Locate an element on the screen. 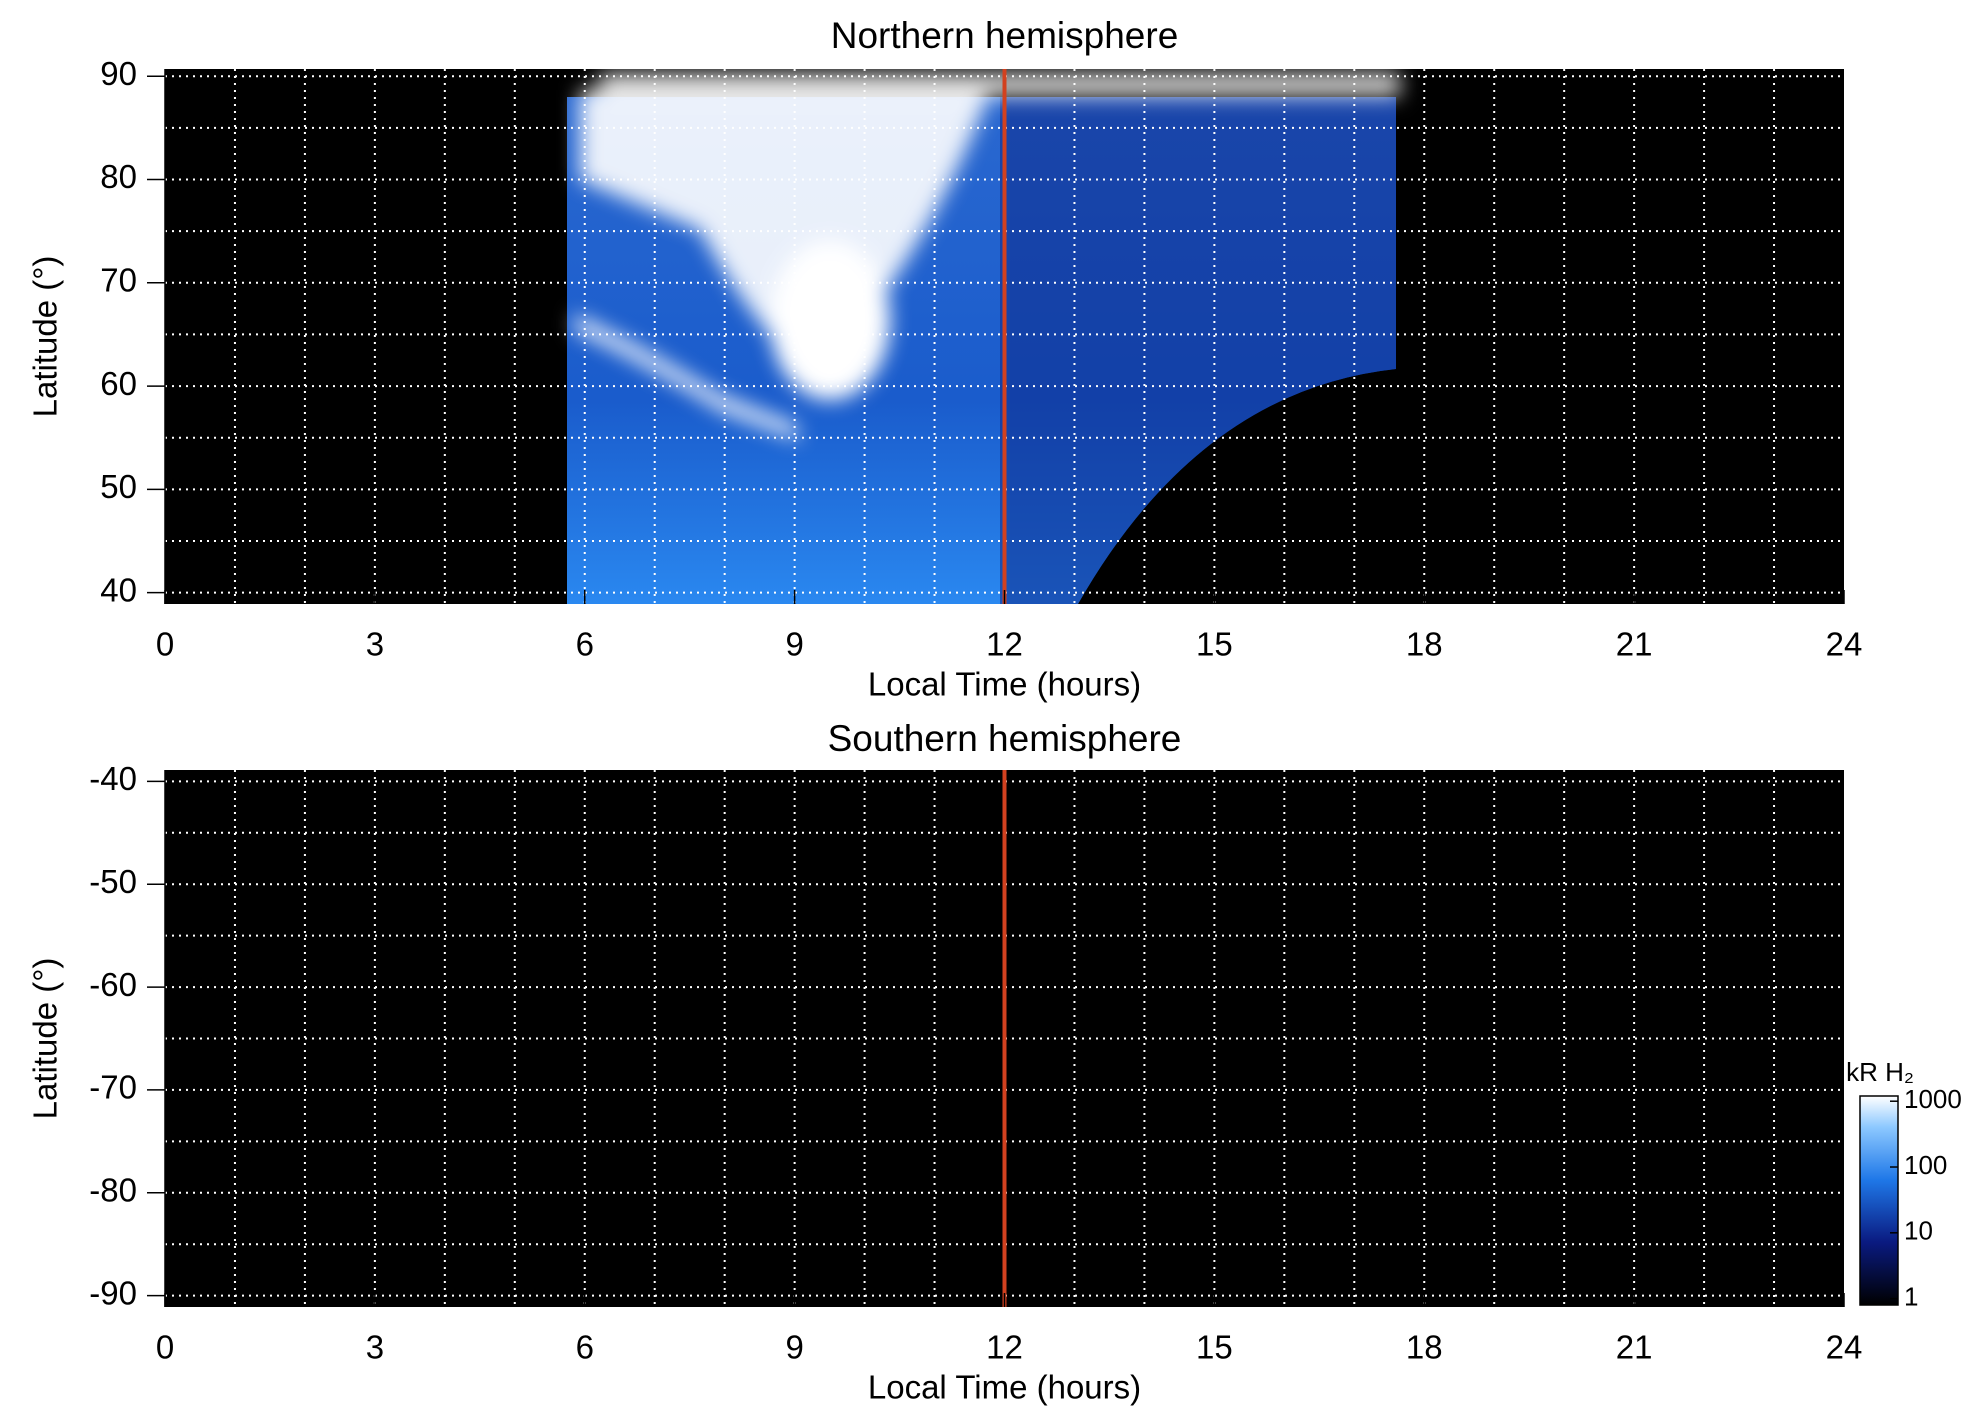 The width and height of the screenshot is (1983, 1423). y-tick-label: -80 is located at coordinates (113, 1190).